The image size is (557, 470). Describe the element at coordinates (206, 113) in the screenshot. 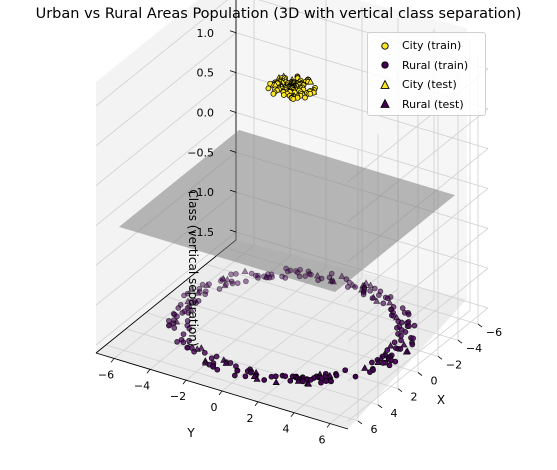

I see `z-tick-label: 0.0` at that location.